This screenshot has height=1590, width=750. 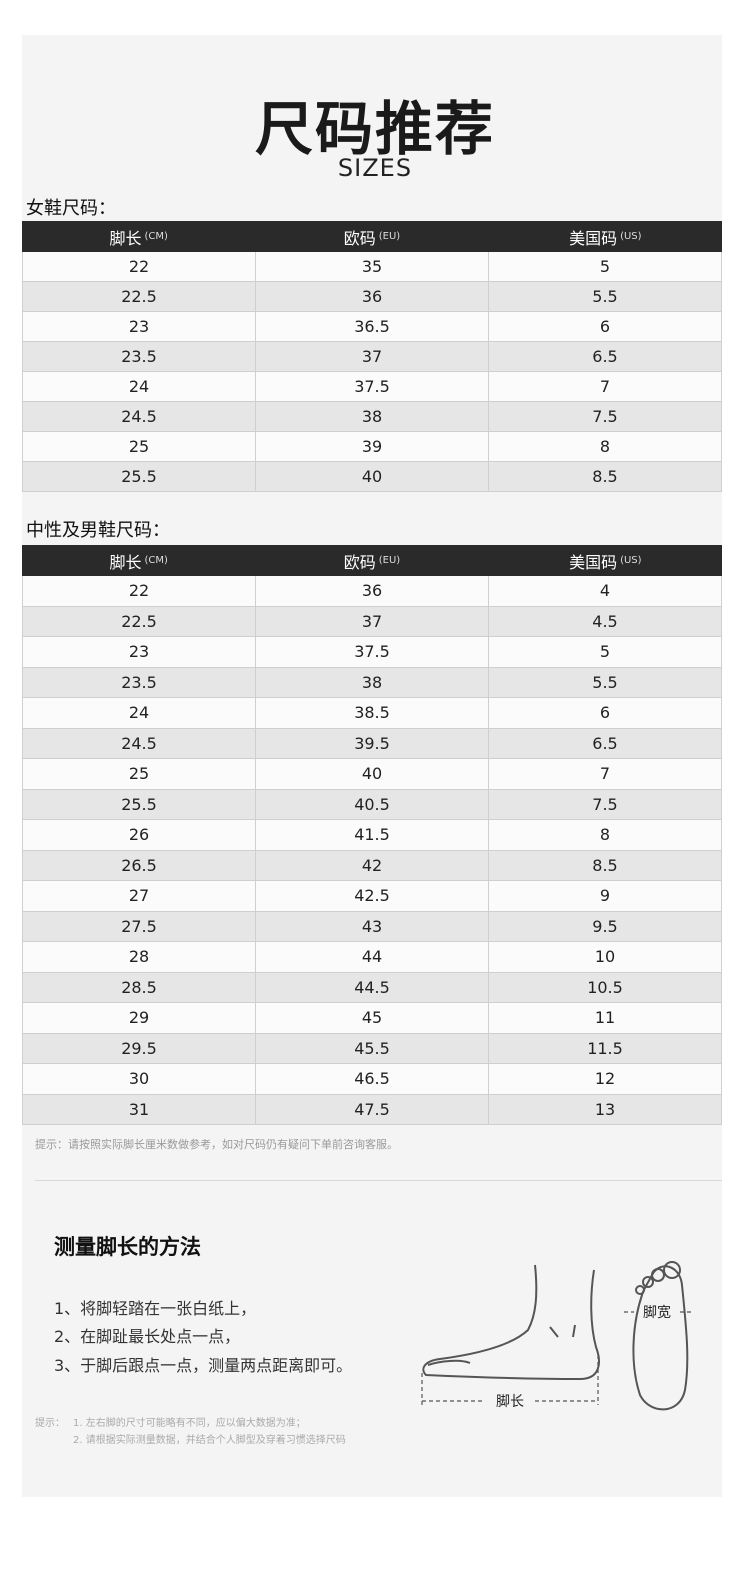 What do you see at coordinates (138, 236) in the screenshot?
I see `header-cell: 脚长 (CM)` at bounding box center [138, 236].